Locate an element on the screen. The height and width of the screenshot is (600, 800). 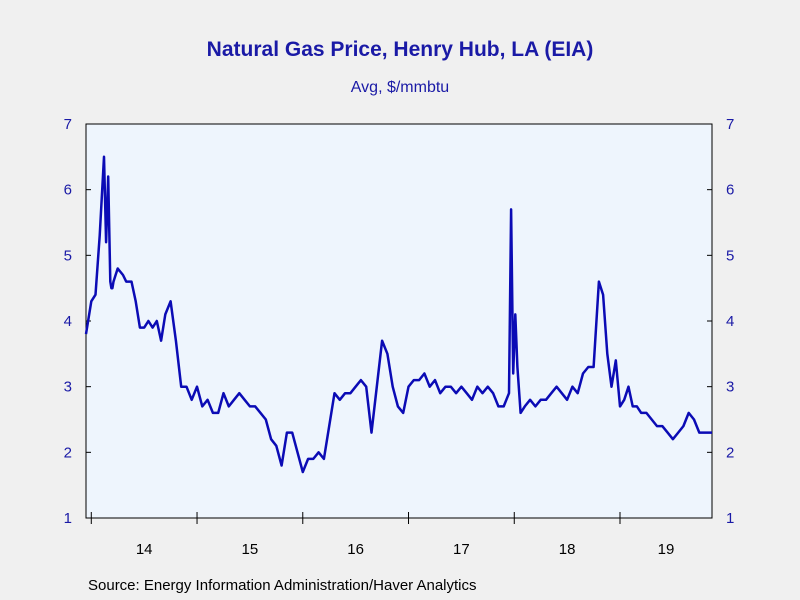
x-tick-label: 18 is located at coordinates (567, 549).